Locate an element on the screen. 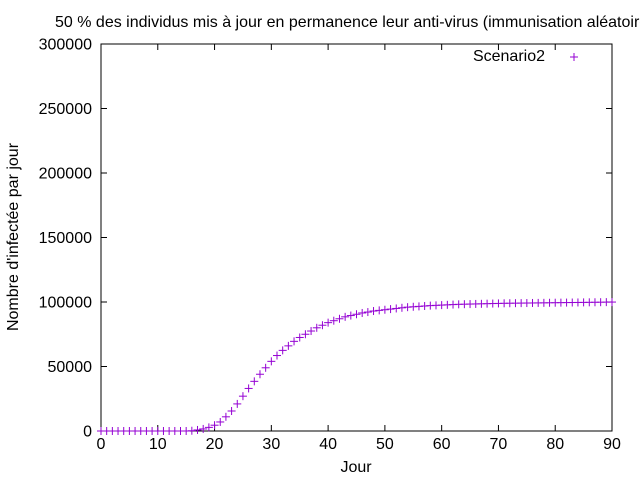 The height and width of the screenshot is (480, 640). y-tick-label: 50000 is located at coordinates (70, 367).